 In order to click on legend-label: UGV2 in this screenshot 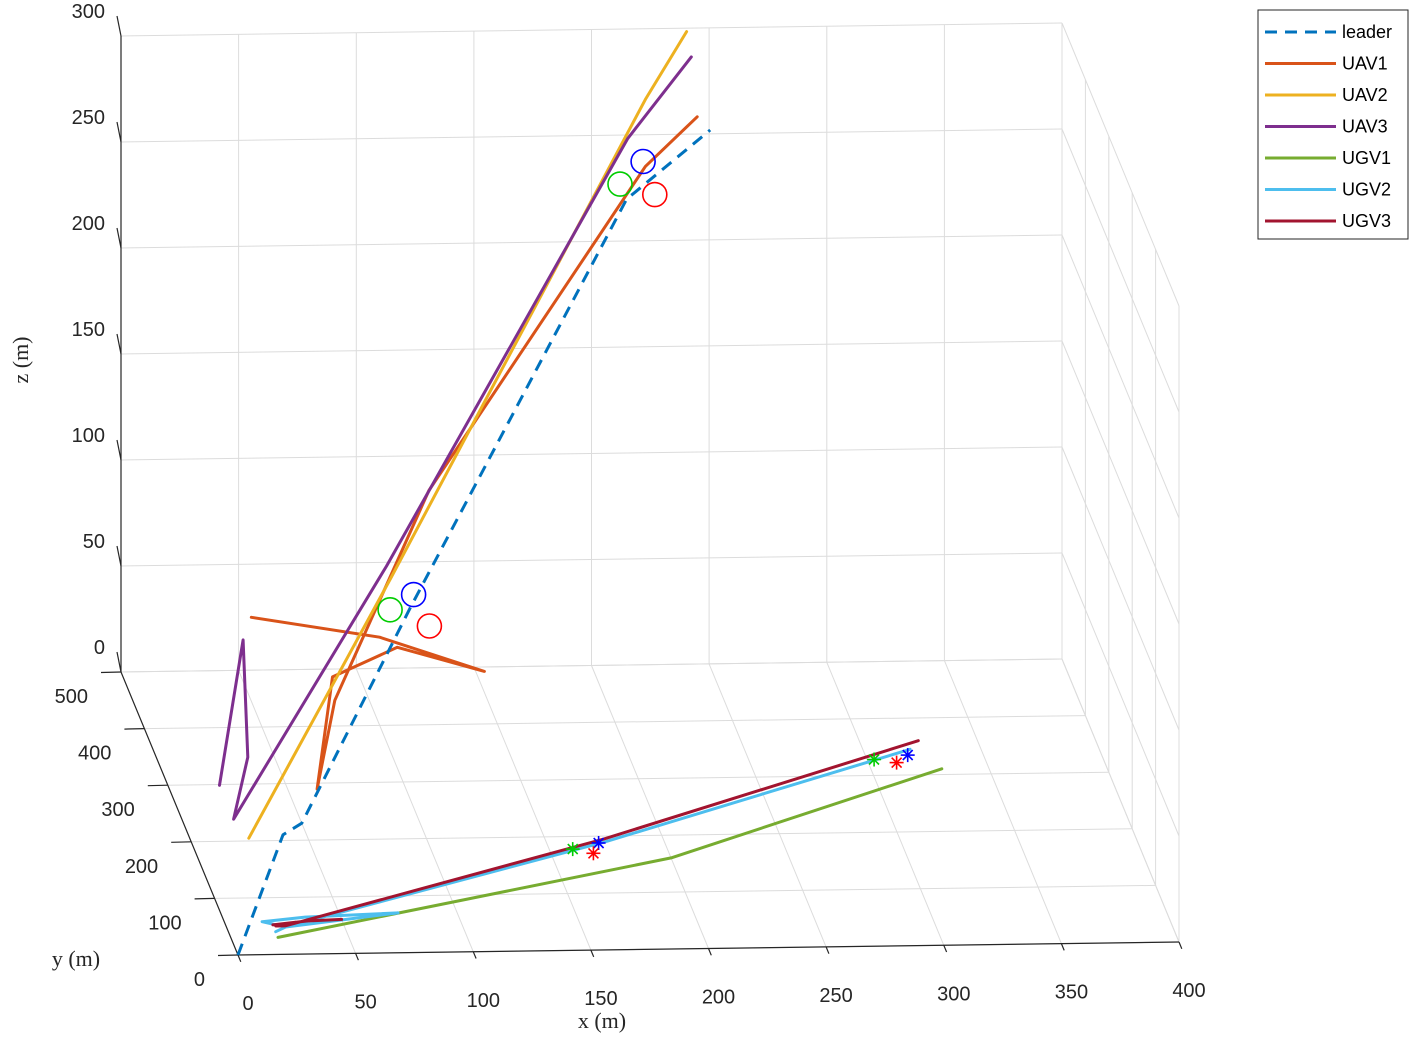, I will do `click(1366, 190)`.